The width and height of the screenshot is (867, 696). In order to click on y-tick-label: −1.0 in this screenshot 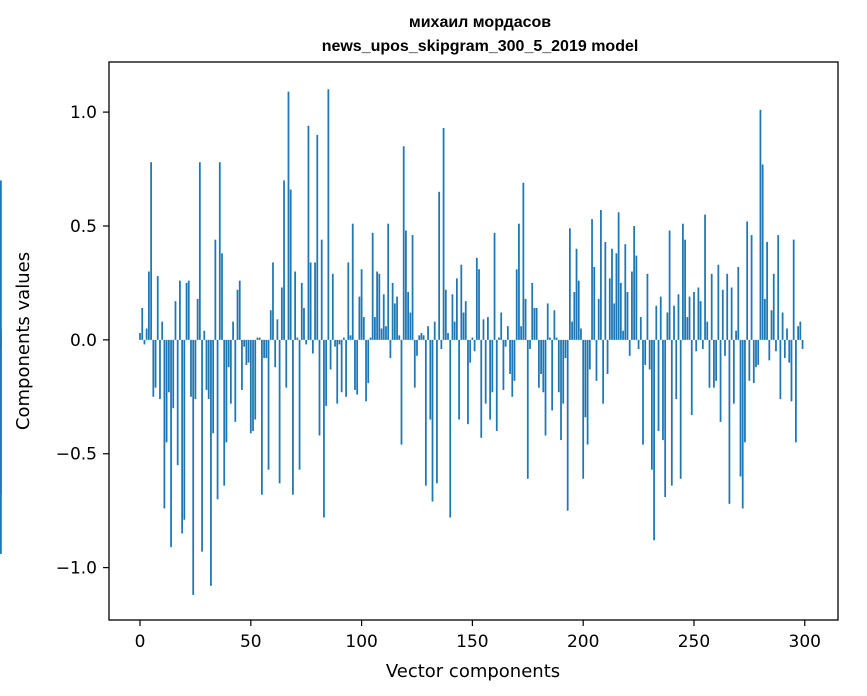, I will do `click(76, 569)`.